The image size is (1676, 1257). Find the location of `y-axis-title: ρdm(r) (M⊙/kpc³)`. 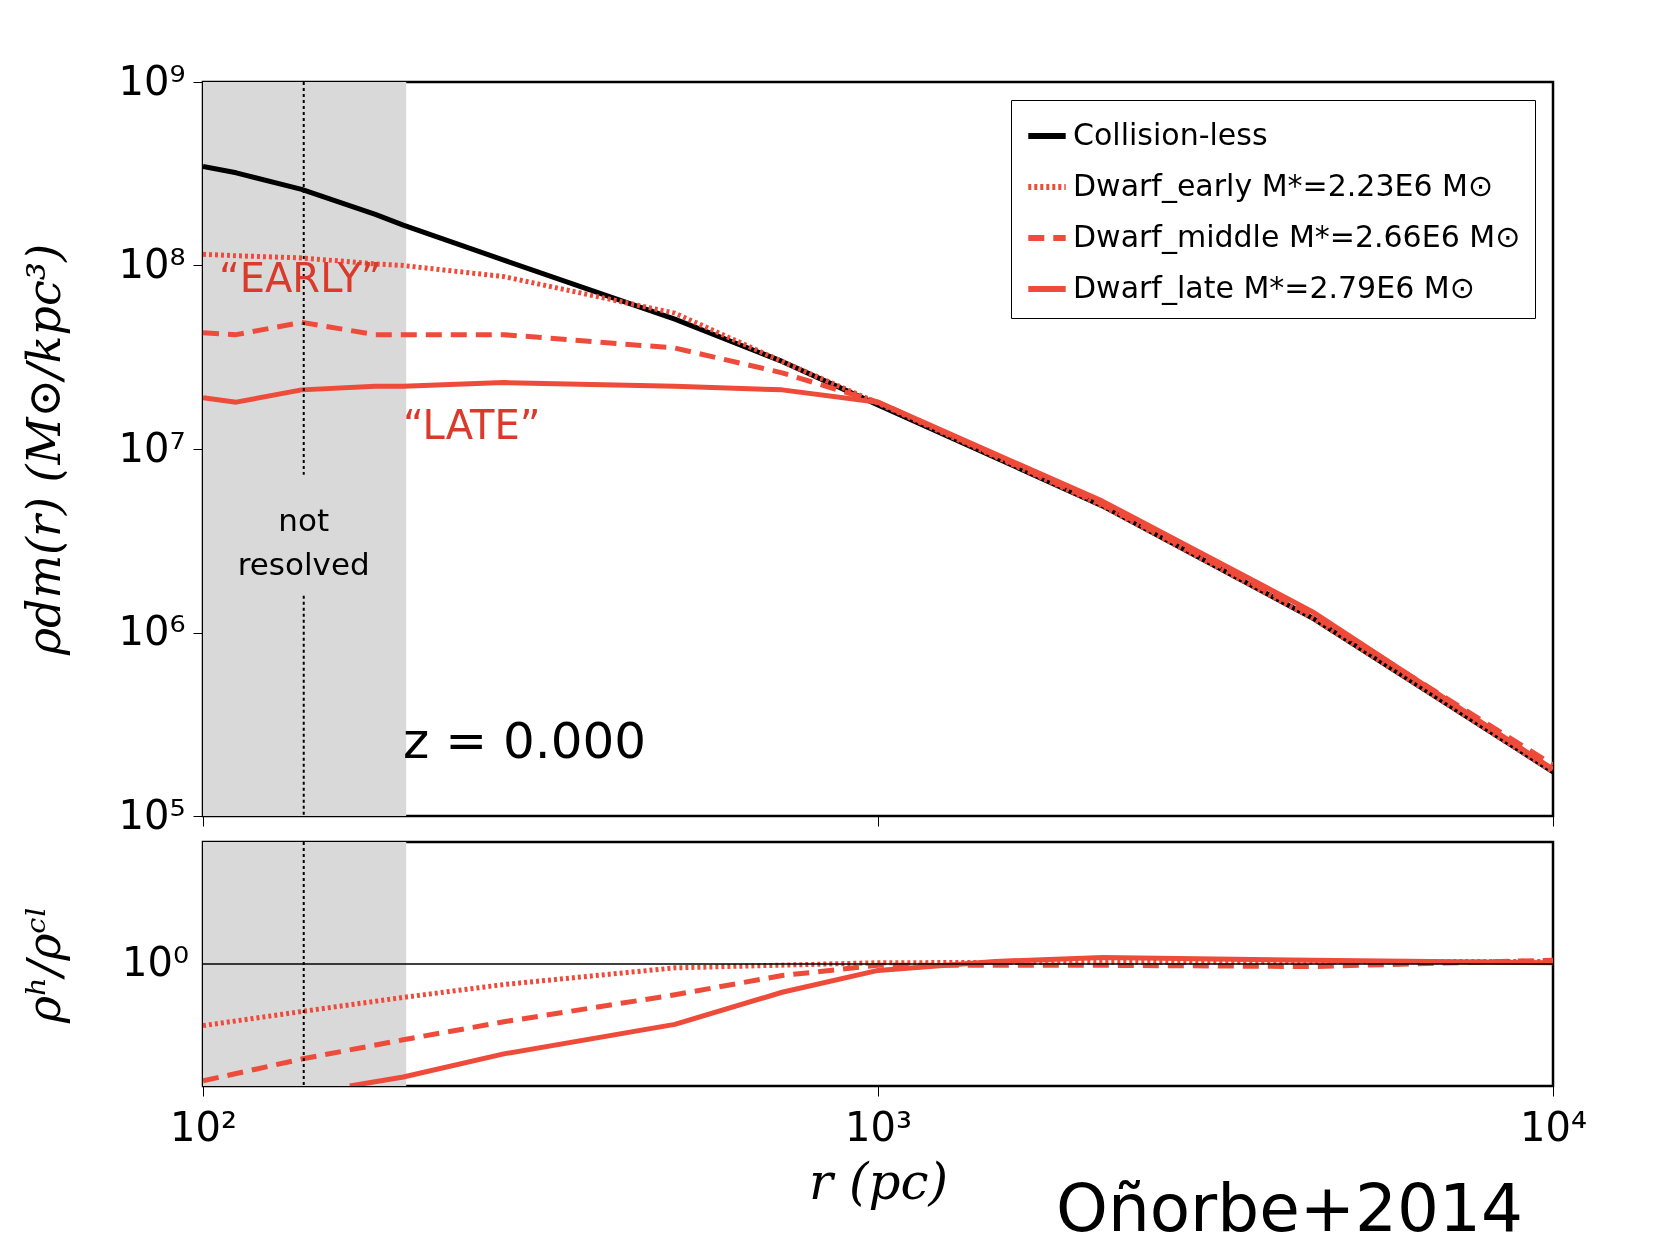

y-axis-title: ρdm(r) (M⊙/kpc³) is located at coordinates (43, 450).